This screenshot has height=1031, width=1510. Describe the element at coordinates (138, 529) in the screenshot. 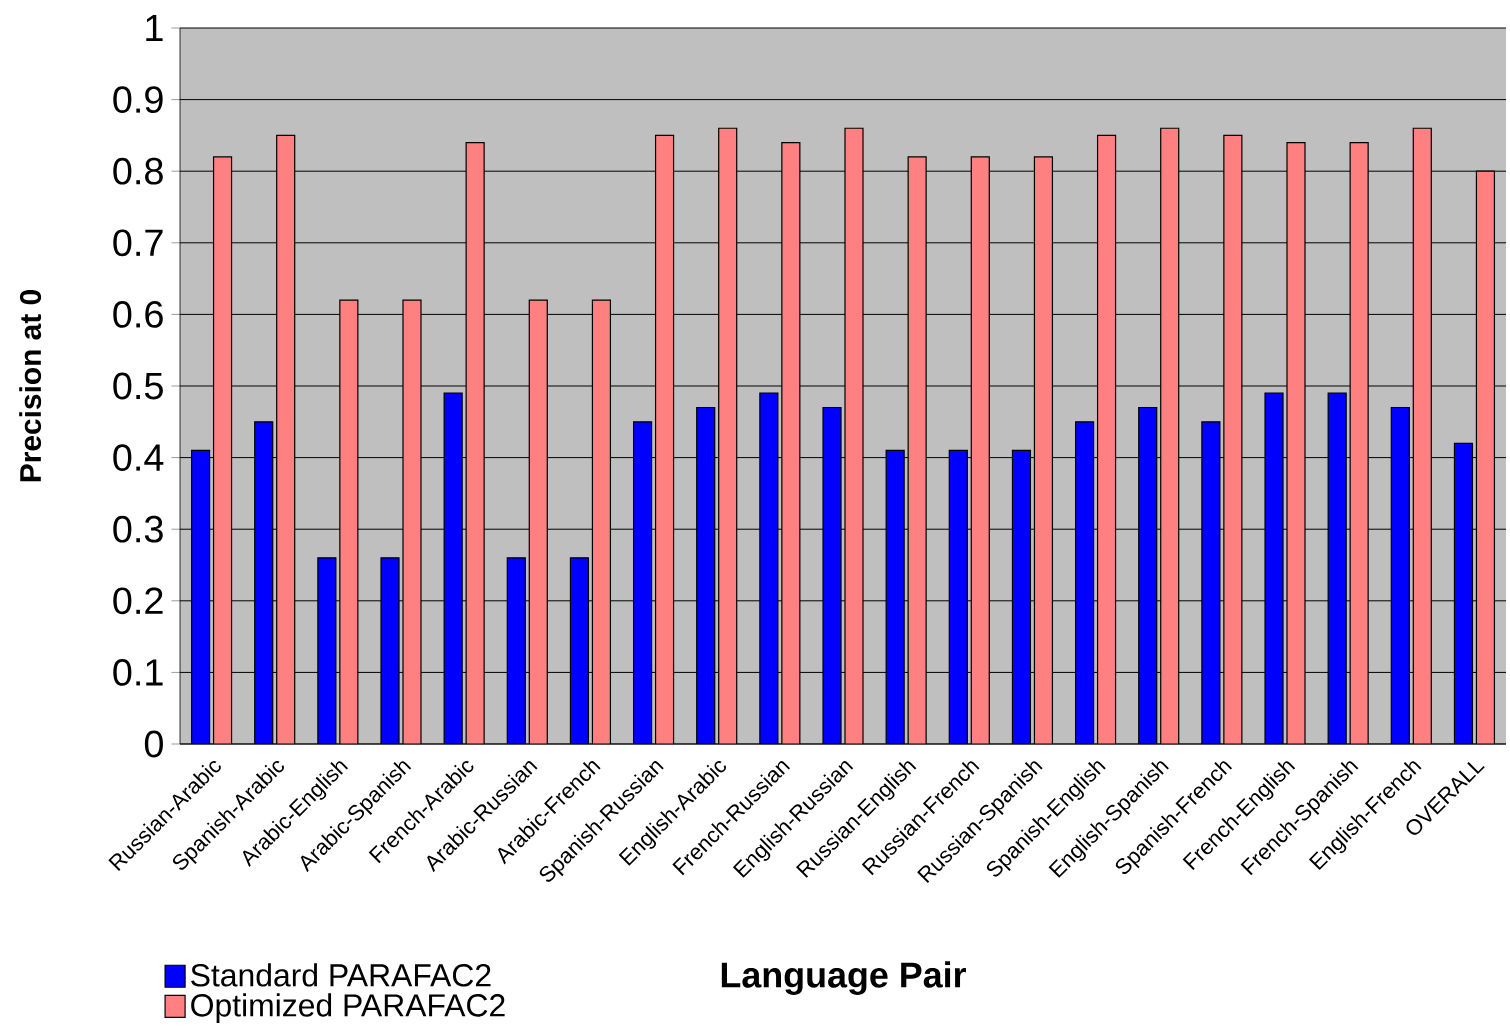

I see `y-tick-label: 0.3` at that location.